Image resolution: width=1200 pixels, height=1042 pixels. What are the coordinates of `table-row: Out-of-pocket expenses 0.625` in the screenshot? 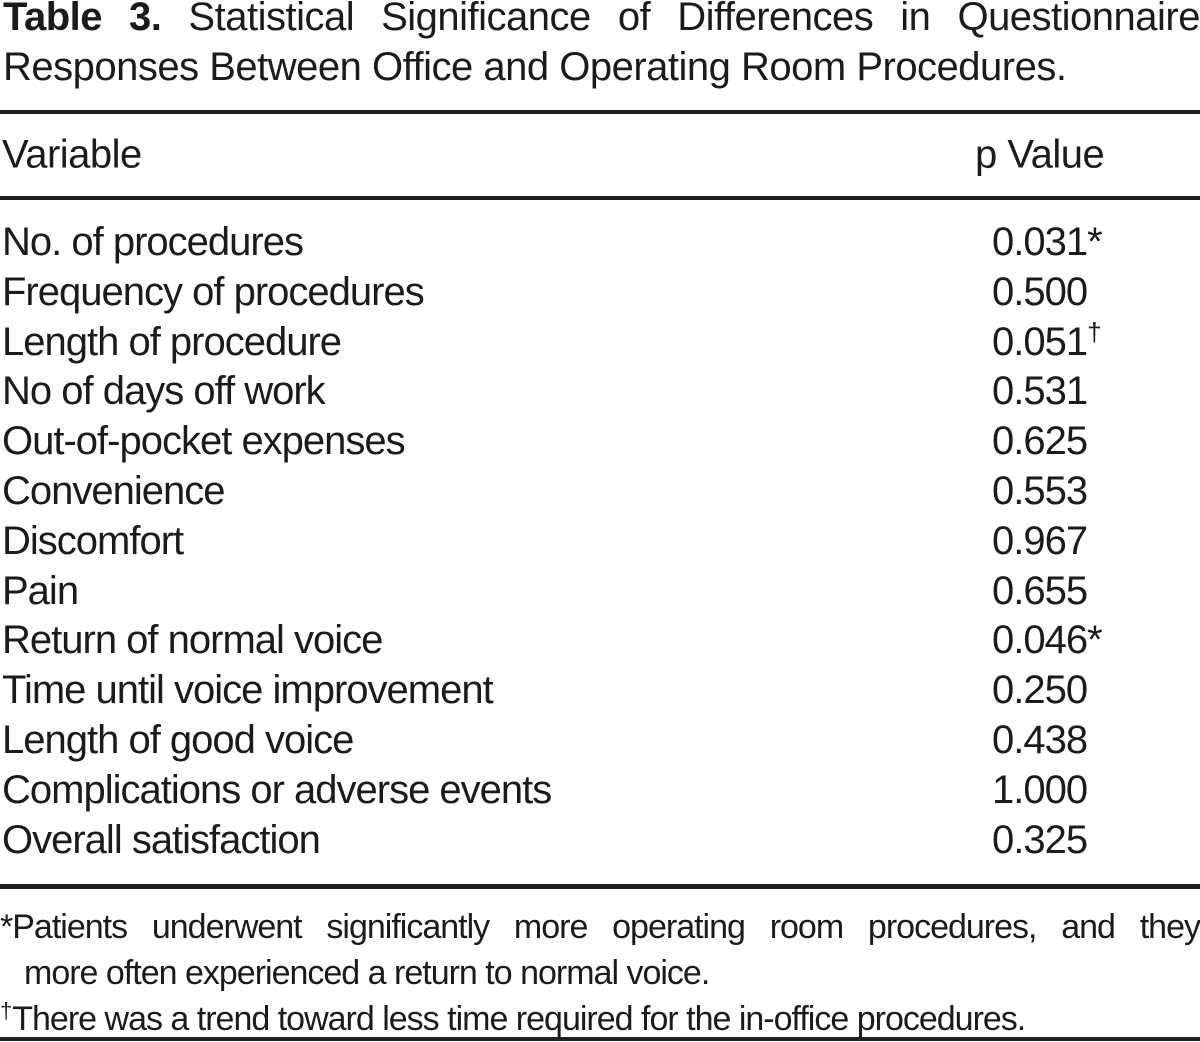 It's located at (600, 442).